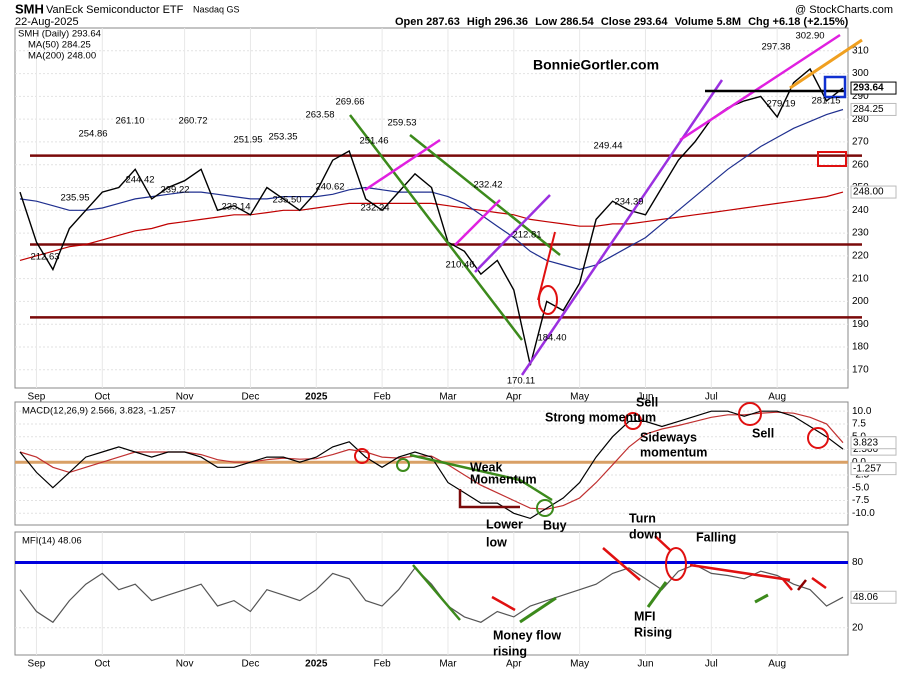 The width and height of the screenshot is (900, 673). Describe the element at coordinates (401, 123) in the screenshot. I see `price-label: 259.53` at that location.